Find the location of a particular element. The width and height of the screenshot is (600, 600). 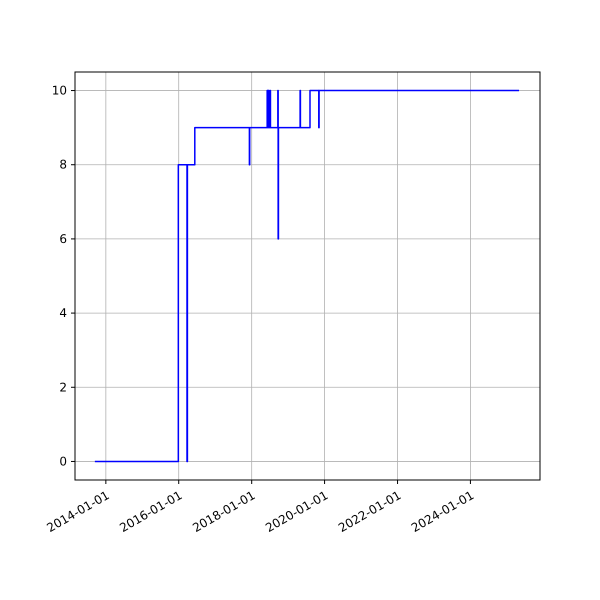

y-tick-label: 4 is located at coordinates (63, 313).